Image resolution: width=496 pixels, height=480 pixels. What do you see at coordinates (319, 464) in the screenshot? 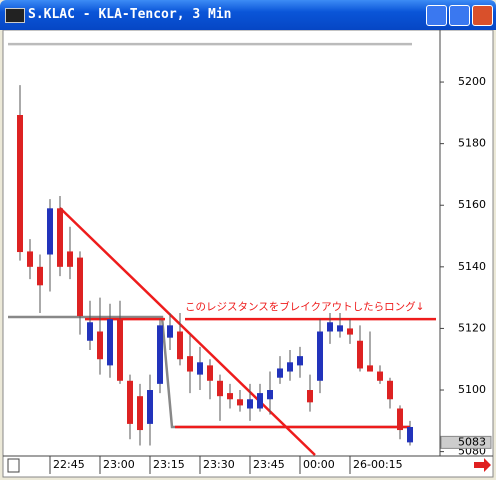
I see `x-tick-label: 00:00` at bounding box center [319, 464].